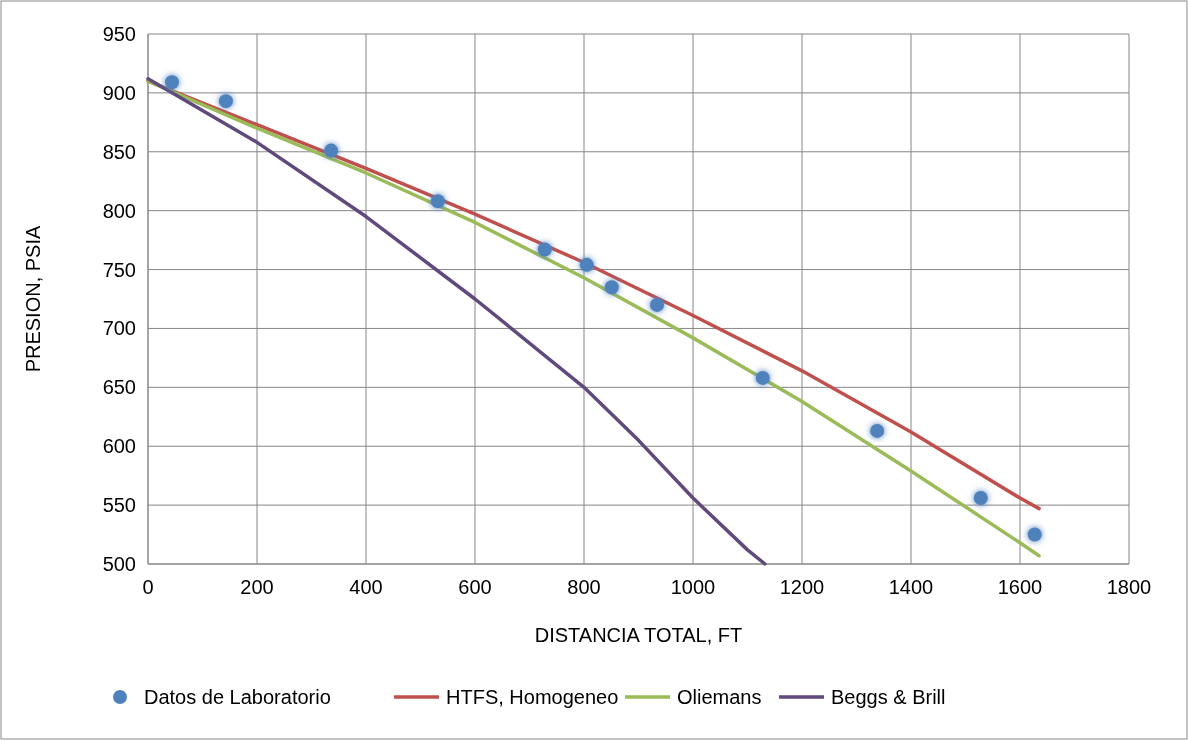 The width and height of the screenshot is (1188, 740). What do you see at coordinates (119, 92) in the screenshot?
I see `y-tick-label: 900` at bounding box center [119, 92].